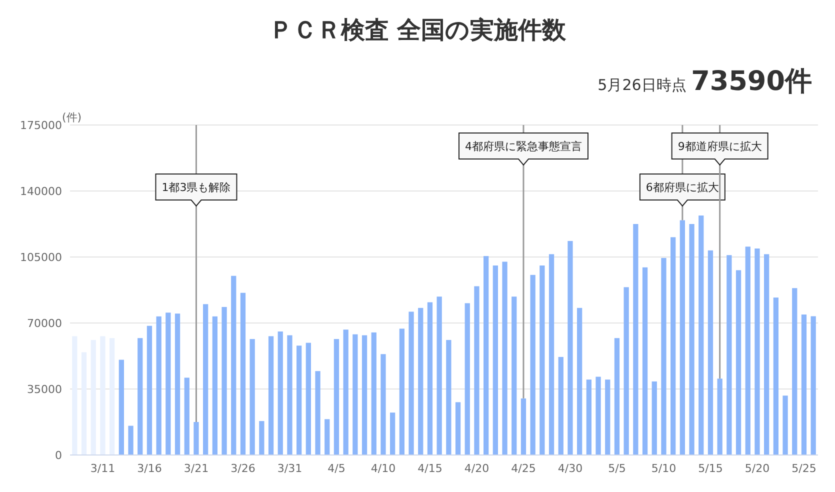 This screenshot has height=492, width=835. Describe the element at coordinates (41, 191) in the screenshot. I see `y-tick-label: 140000` at that location.